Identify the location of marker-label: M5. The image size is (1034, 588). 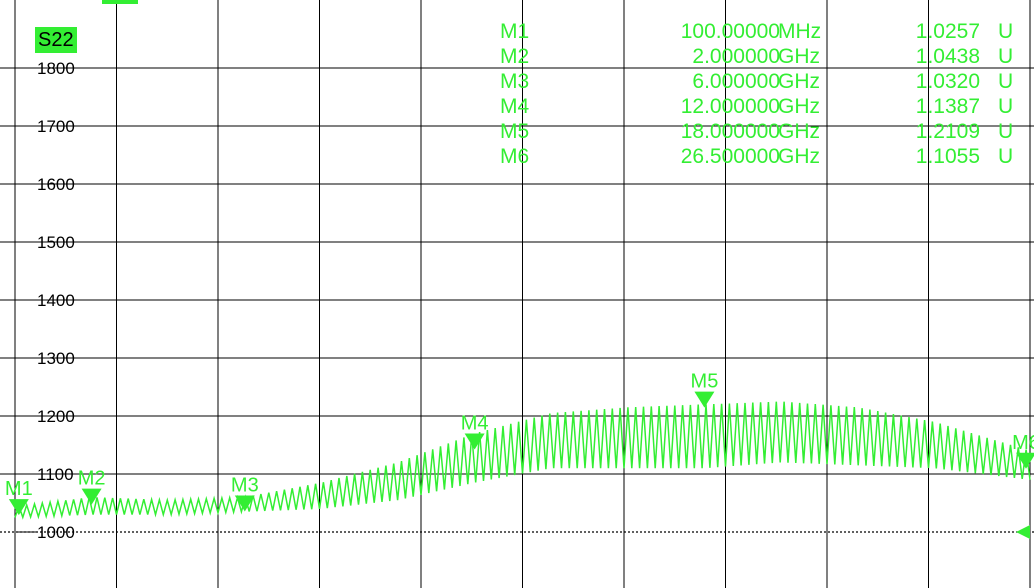
(705, 382).